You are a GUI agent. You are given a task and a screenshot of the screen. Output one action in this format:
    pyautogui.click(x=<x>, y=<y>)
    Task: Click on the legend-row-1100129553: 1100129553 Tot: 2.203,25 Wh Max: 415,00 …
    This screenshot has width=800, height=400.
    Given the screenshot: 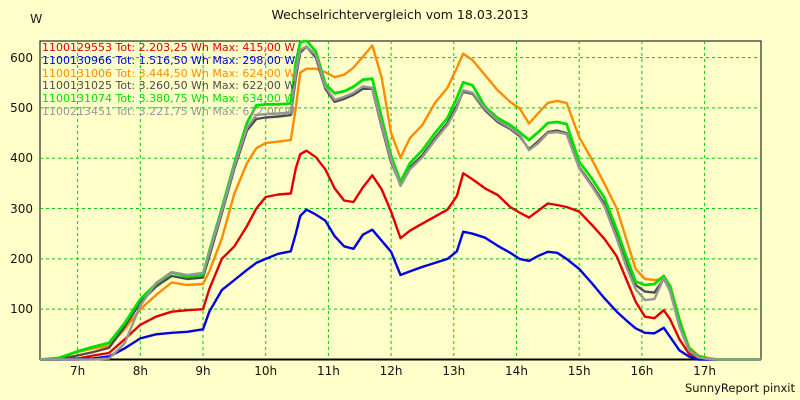 What is the action you would take?
    pyautogui.click(x=169, y=47)
    